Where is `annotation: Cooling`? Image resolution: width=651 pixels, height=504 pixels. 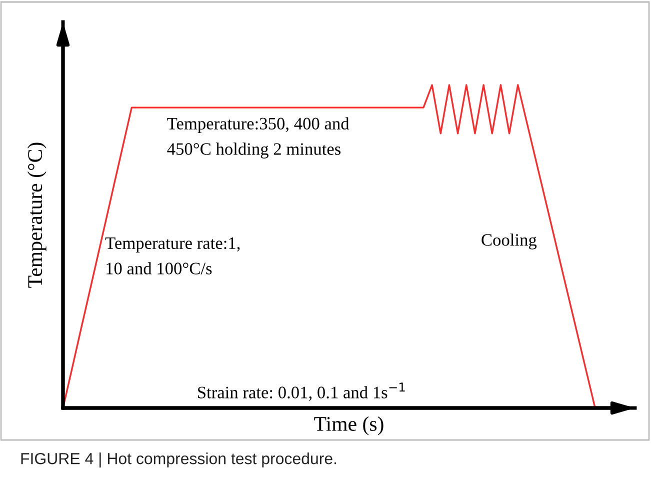 annotation: Cooling is located at coordinates (509, 242).